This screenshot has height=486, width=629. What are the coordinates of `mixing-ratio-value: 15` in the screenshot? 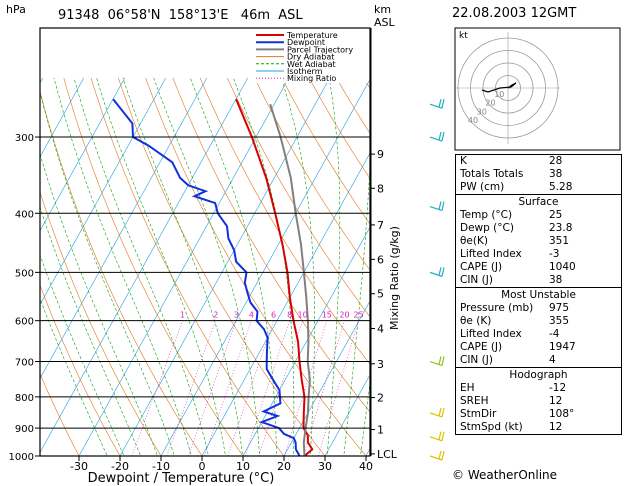 It's located at (327, 315).